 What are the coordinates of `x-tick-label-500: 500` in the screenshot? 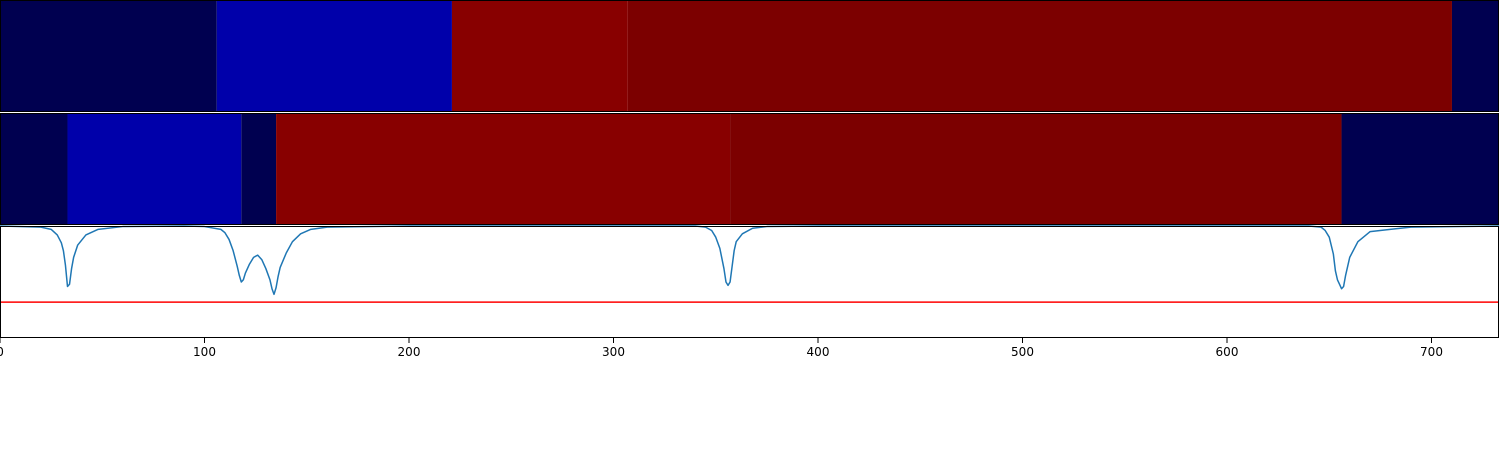 It's located at (1022, 352).